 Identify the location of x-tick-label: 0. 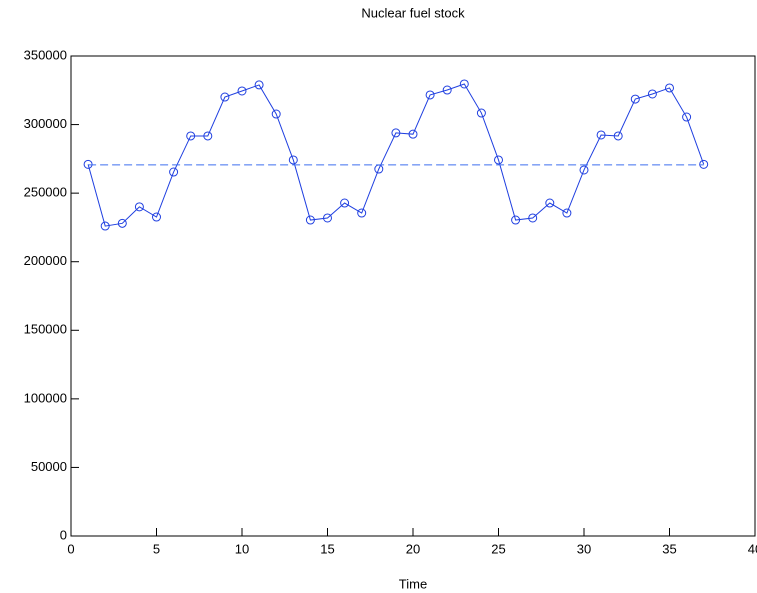
(70, 548).